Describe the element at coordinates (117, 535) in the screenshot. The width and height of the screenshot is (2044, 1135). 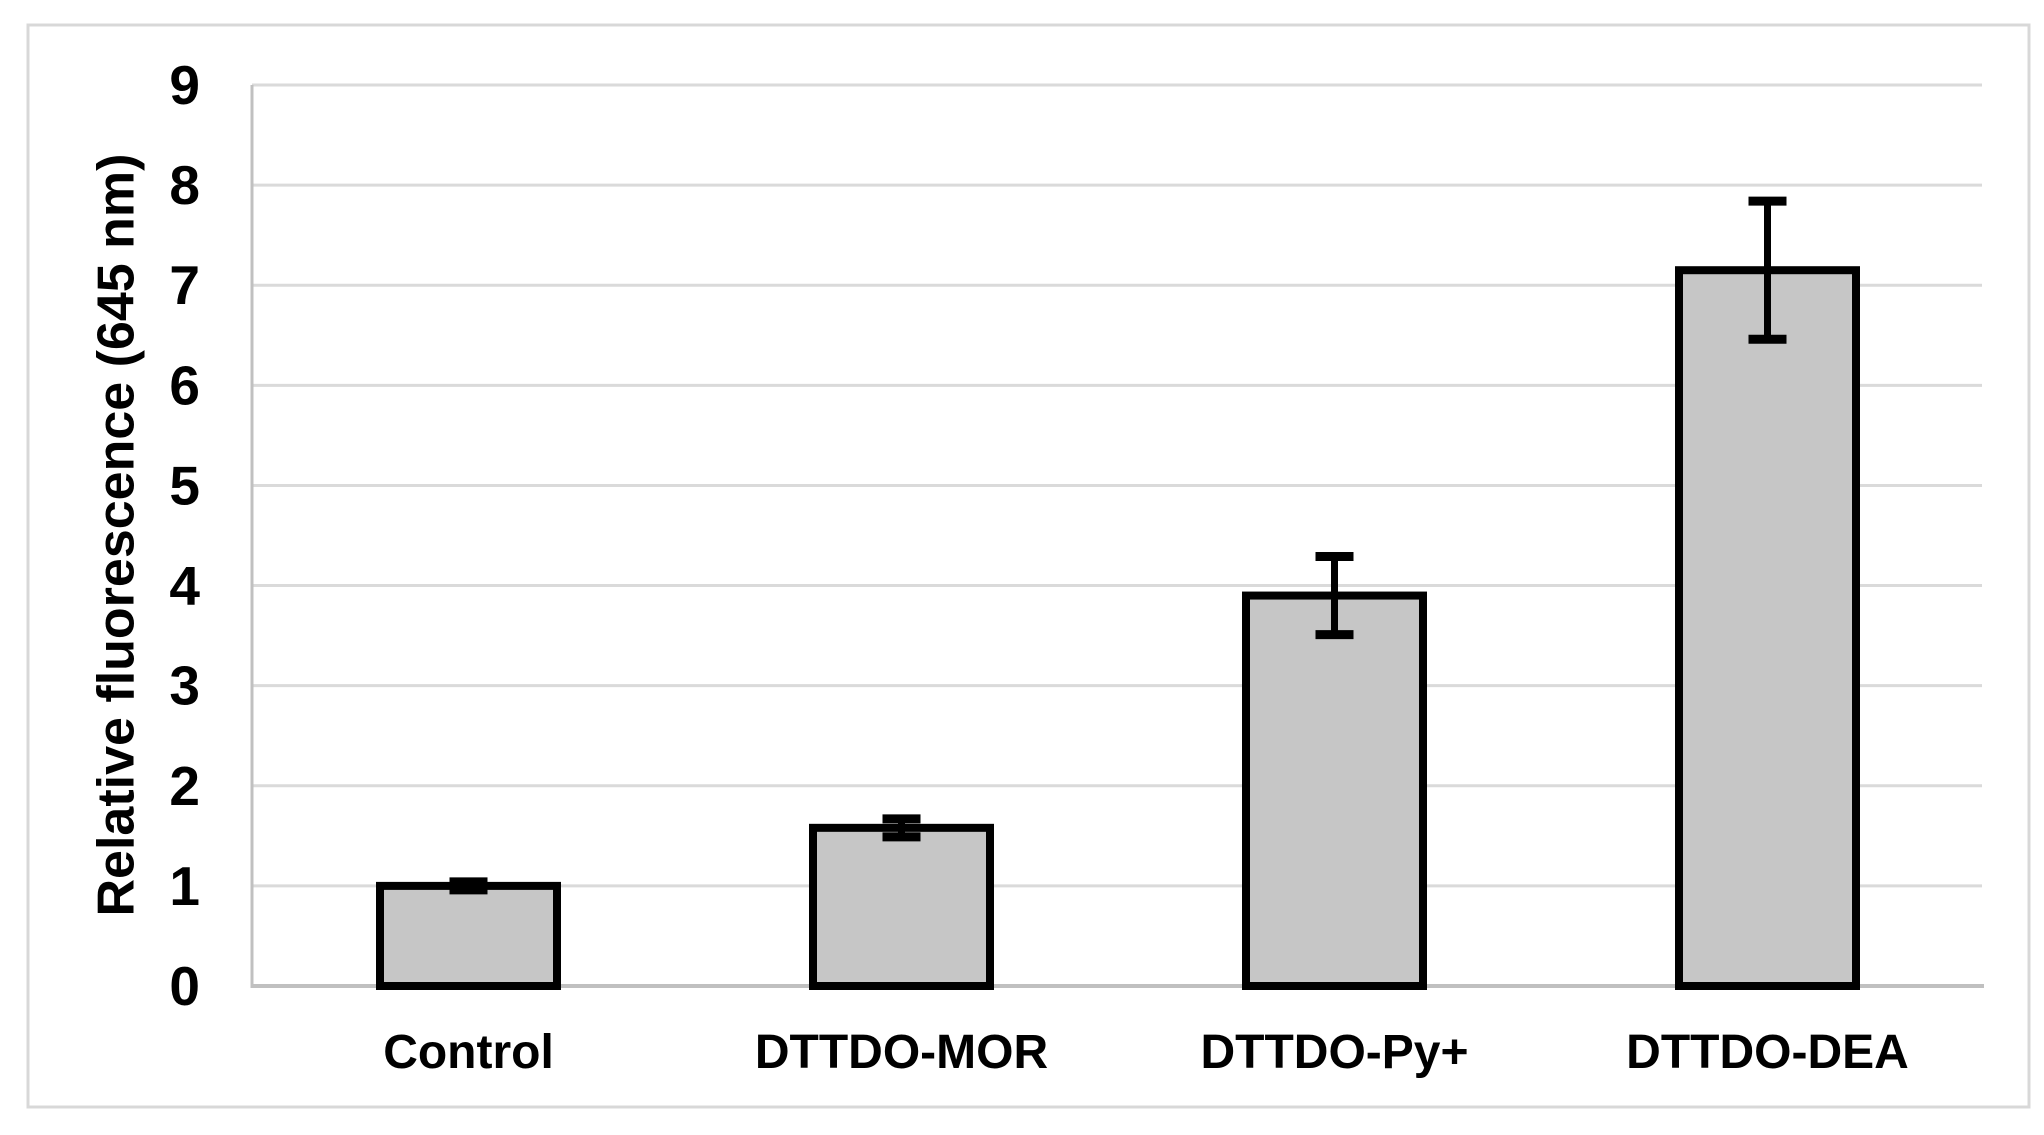
I see `y-axis-title: Relative fluorescence (645 nm)` at that location.